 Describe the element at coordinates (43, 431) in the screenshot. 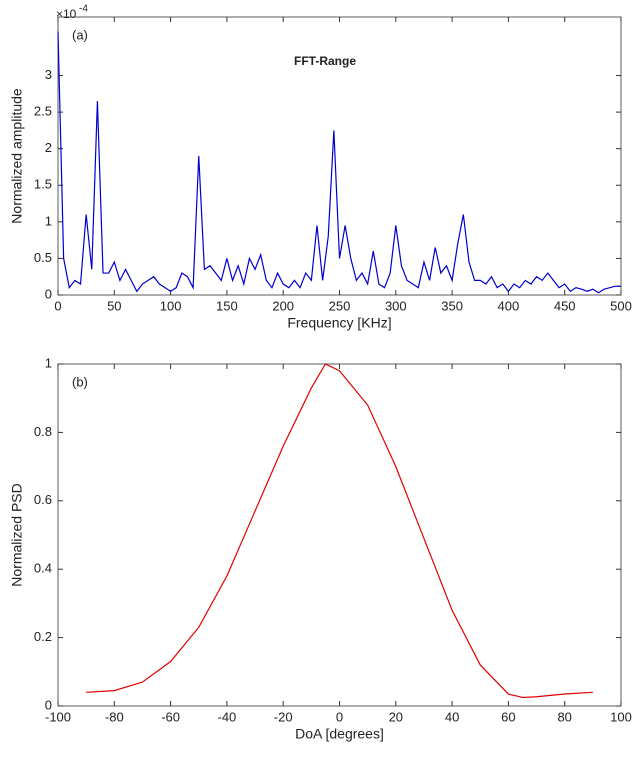

I see `y-tick-label: 0.8` at that location.